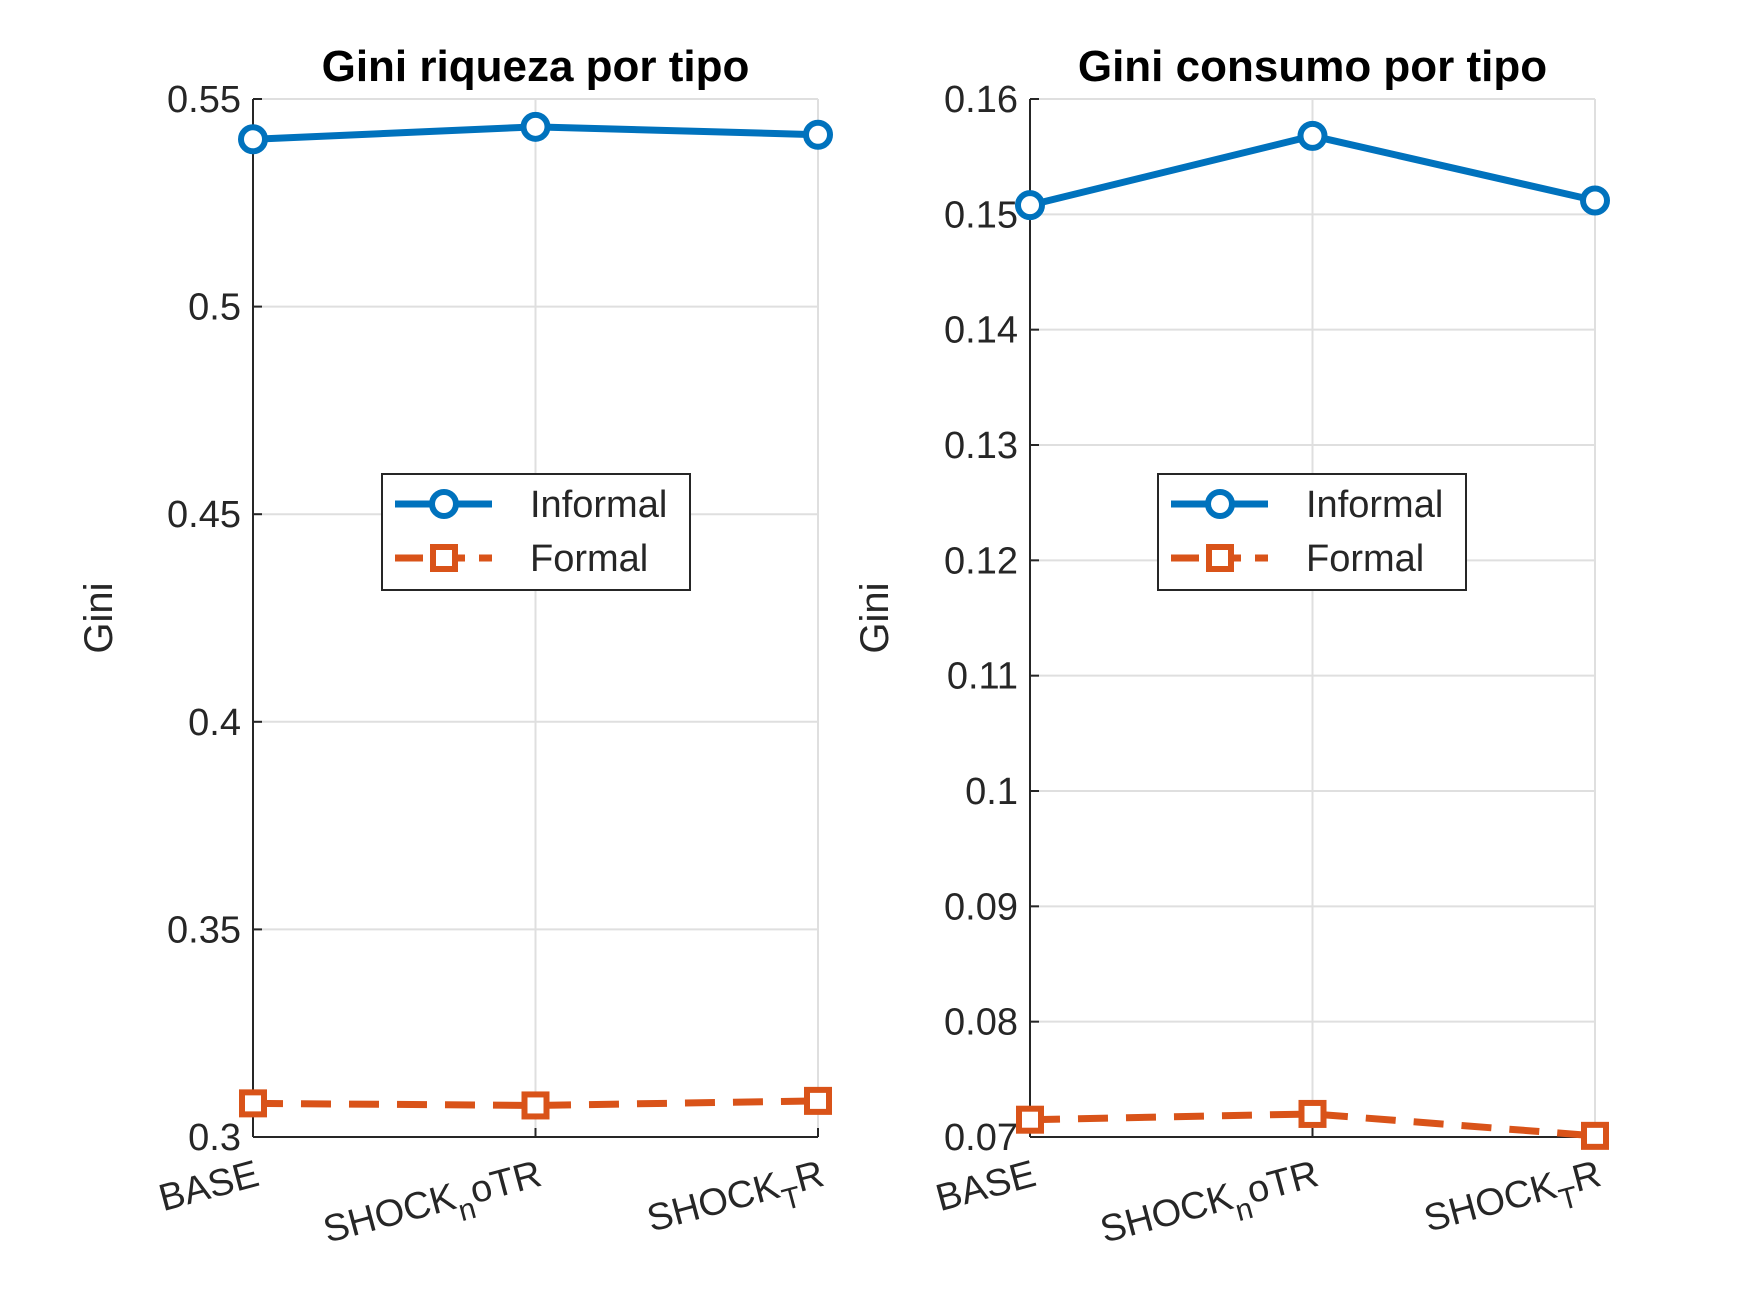 Image resolution: width=1750 pixels, height=1313 pixels. What do you see at coordinates (981, 446) in the screenshot?
I see `y-tick-label: 0.13` at bounding box center [981, 446].